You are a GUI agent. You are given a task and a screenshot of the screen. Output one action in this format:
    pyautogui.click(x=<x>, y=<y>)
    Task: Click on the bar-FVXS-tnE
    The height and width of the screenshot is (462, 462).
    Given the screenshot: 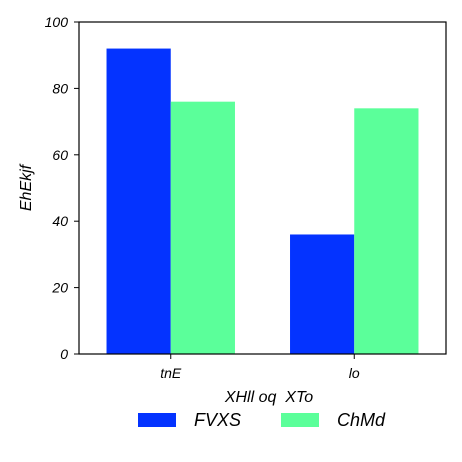 What is the action you would take?
    pyautogui.click(x=138, y=201)
    